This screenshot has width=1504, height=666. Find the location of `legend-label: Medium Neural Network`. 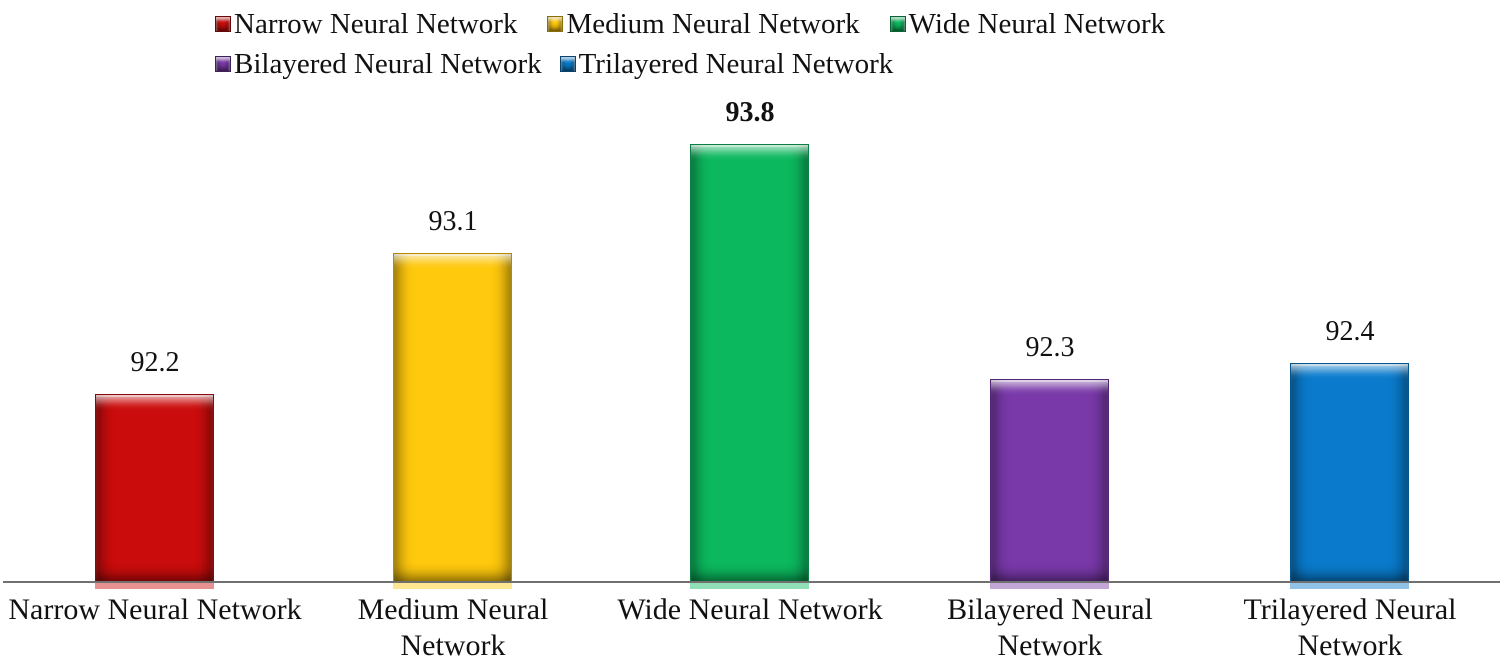

legend-label: Medium Neural Network is located at coordinates (713, 24).